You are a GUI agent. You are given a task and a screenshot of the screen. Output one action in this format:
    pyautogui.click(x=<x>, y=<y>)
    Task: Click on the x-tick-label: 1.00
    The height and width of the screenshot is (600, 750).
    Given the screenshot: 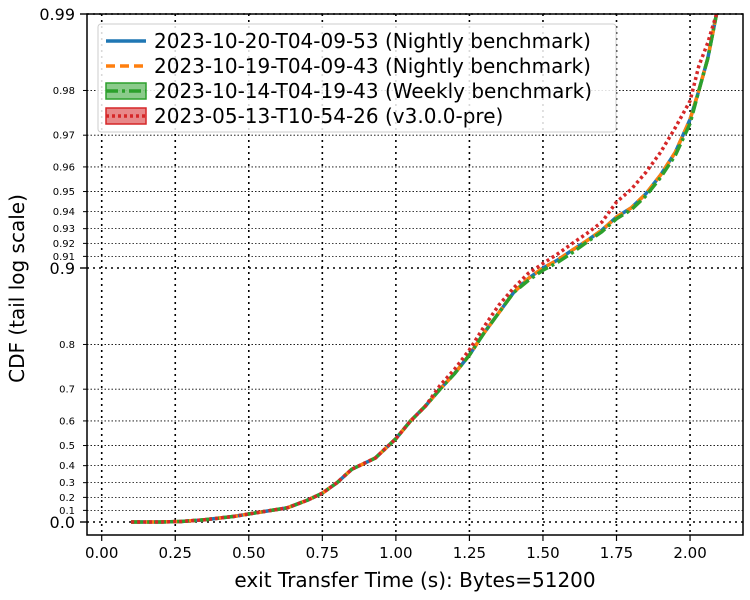 What is the action you would take?
    pyautogui.click(x=395, y=553)
    